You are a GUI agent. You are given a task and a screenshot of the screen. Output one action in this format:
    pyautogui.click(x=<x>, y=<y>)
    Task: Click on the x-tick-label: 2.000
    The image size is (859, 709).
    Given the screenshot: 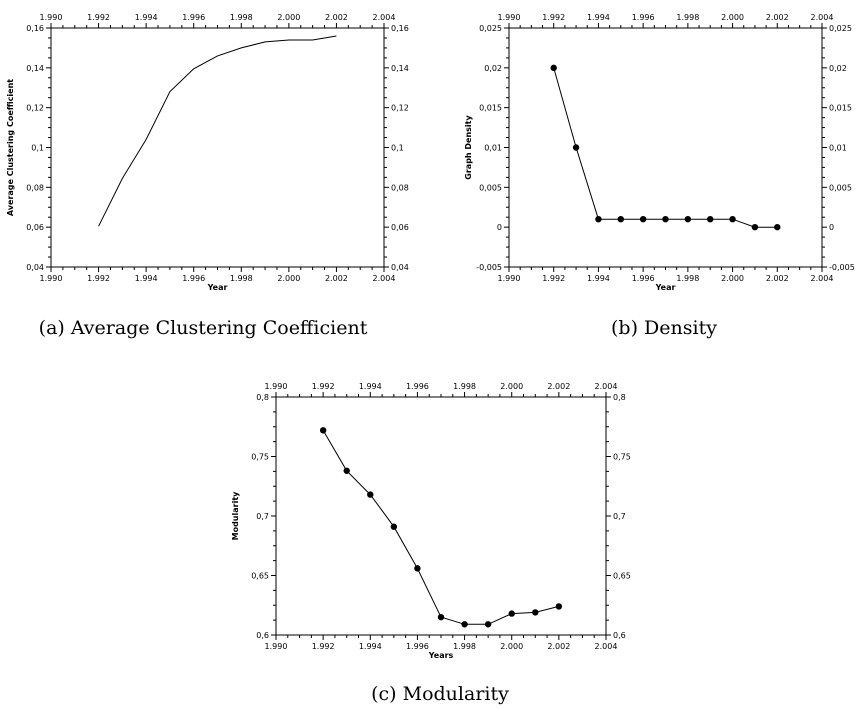 What is the action you would take?
    pyautogui.click(x=732, y=278)
    